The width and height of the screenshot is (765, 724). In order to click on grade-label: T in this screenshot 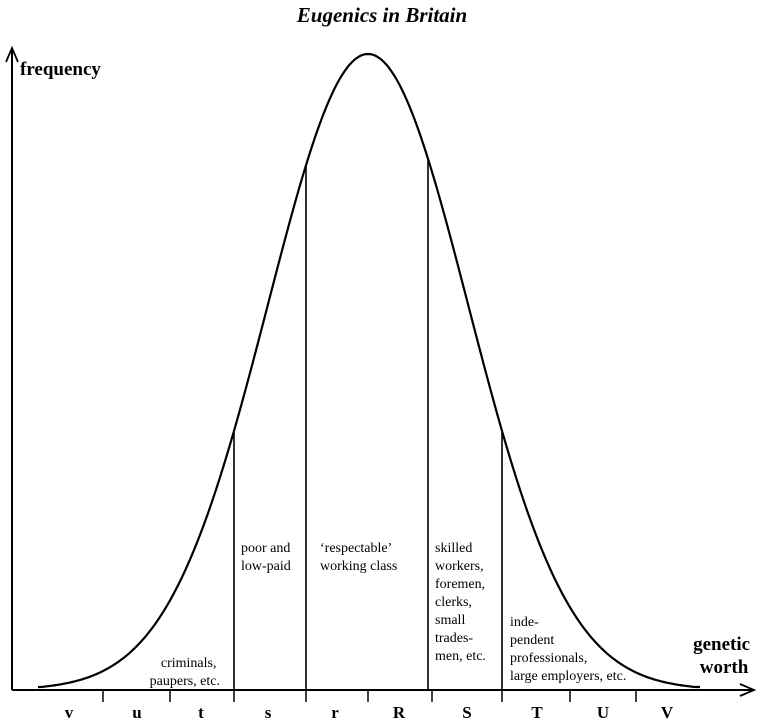, I will do `click(537, 712)`.